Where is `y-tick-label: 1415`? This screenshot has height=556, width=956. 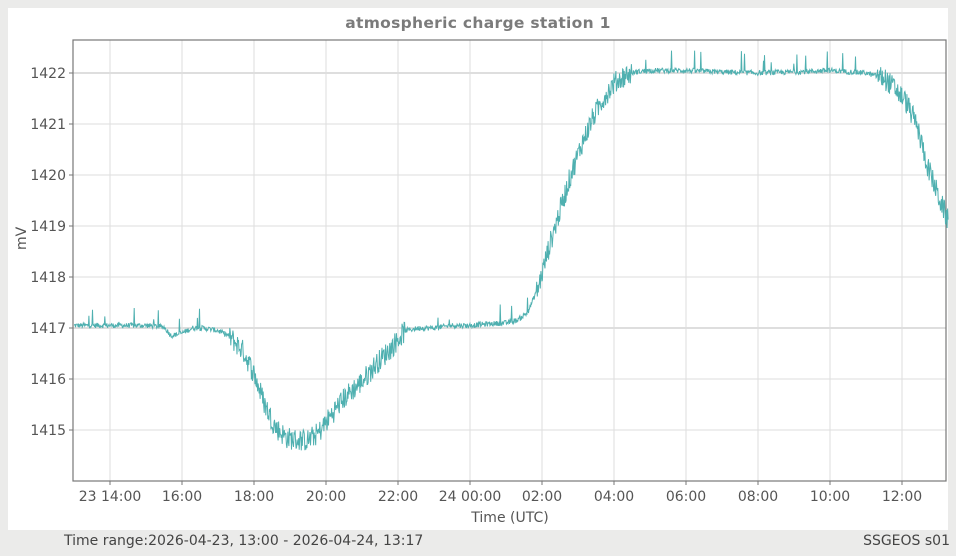
y-tick-label: 1415 is located at coordinates (48, 431).